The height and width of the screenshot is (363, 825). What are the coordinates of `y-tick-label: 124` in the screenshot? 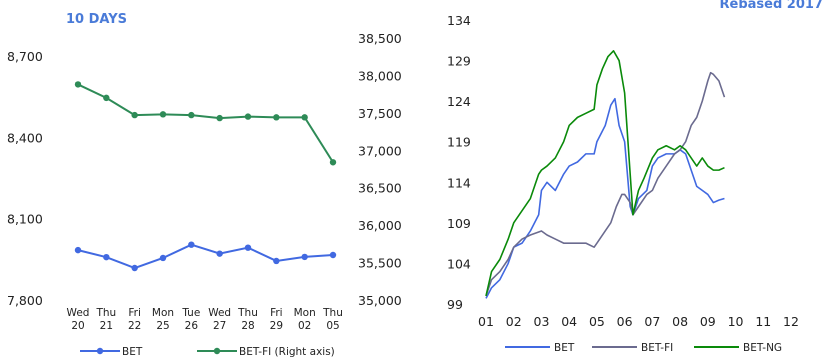 It's located at (459, 101).